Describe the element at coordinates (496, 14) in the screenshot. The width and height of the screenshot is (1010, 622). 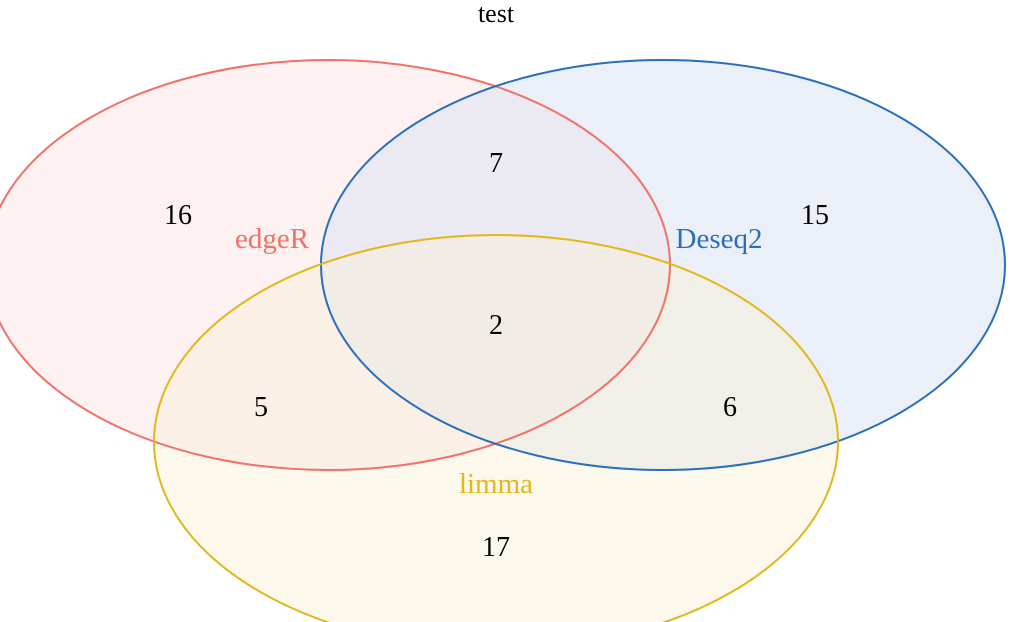
I see `chart-title: test` at that location.